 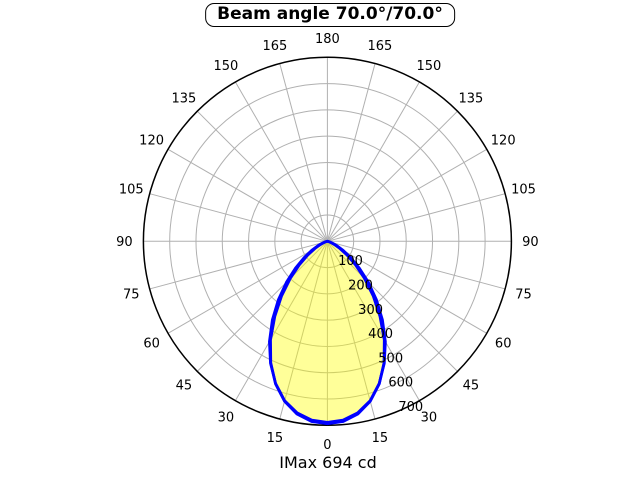 What do you see at coordinates (390, 358) in the screenshot?
I see `radial-tick-label: 500` at bounding box center [390, 358].